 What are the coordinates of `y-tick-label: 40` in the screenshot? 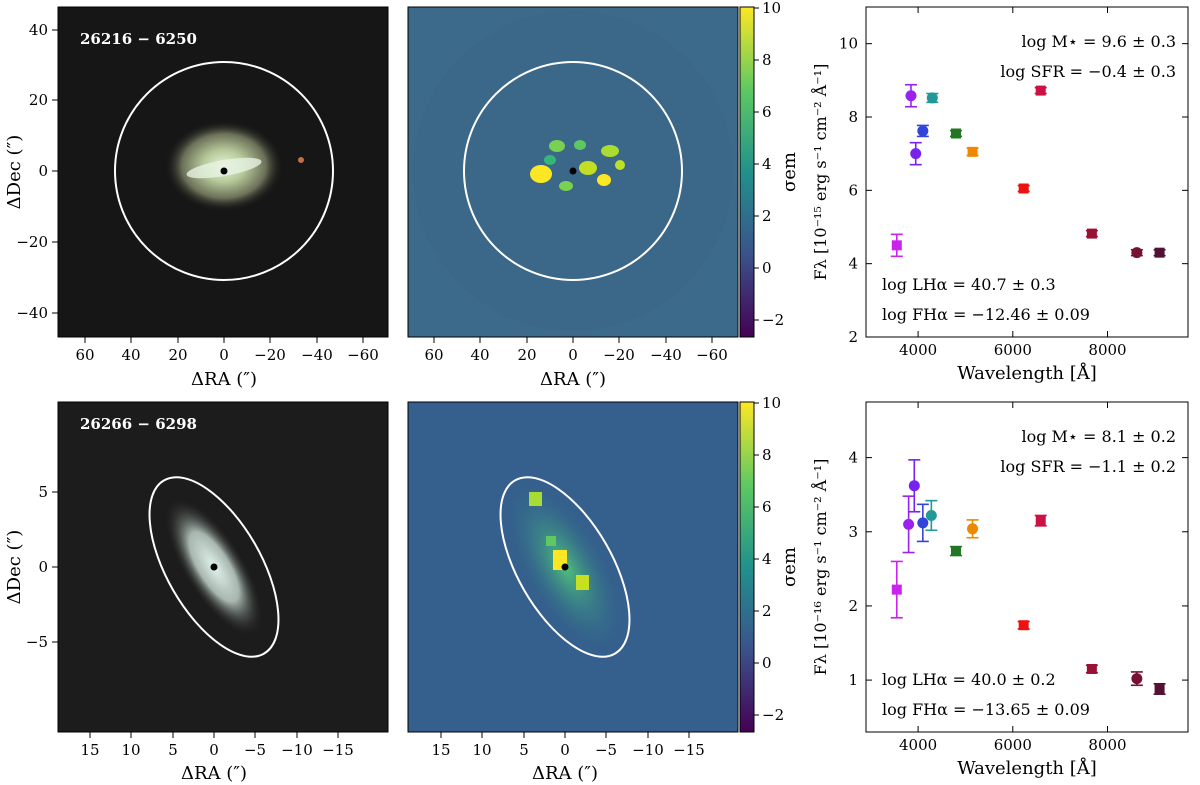 It's located at (38, 30).